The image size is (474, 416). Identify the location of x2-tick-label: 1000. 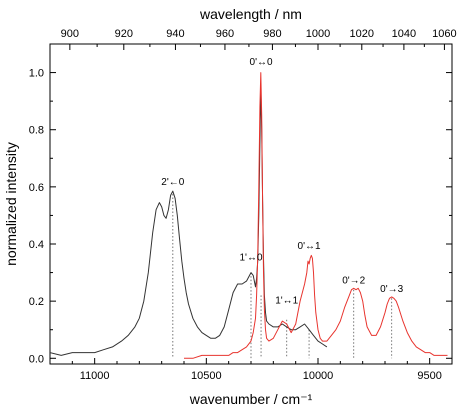
(318, 34).